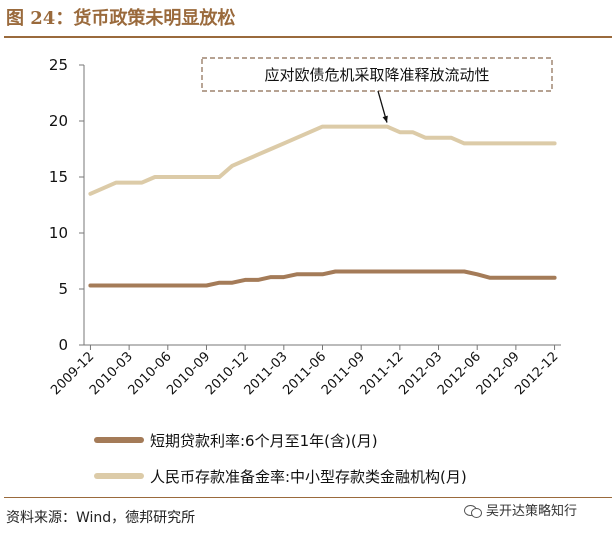 The image size is (616, 537). I want to click on watermark: 吴开达策略知行, so click(520, 509).